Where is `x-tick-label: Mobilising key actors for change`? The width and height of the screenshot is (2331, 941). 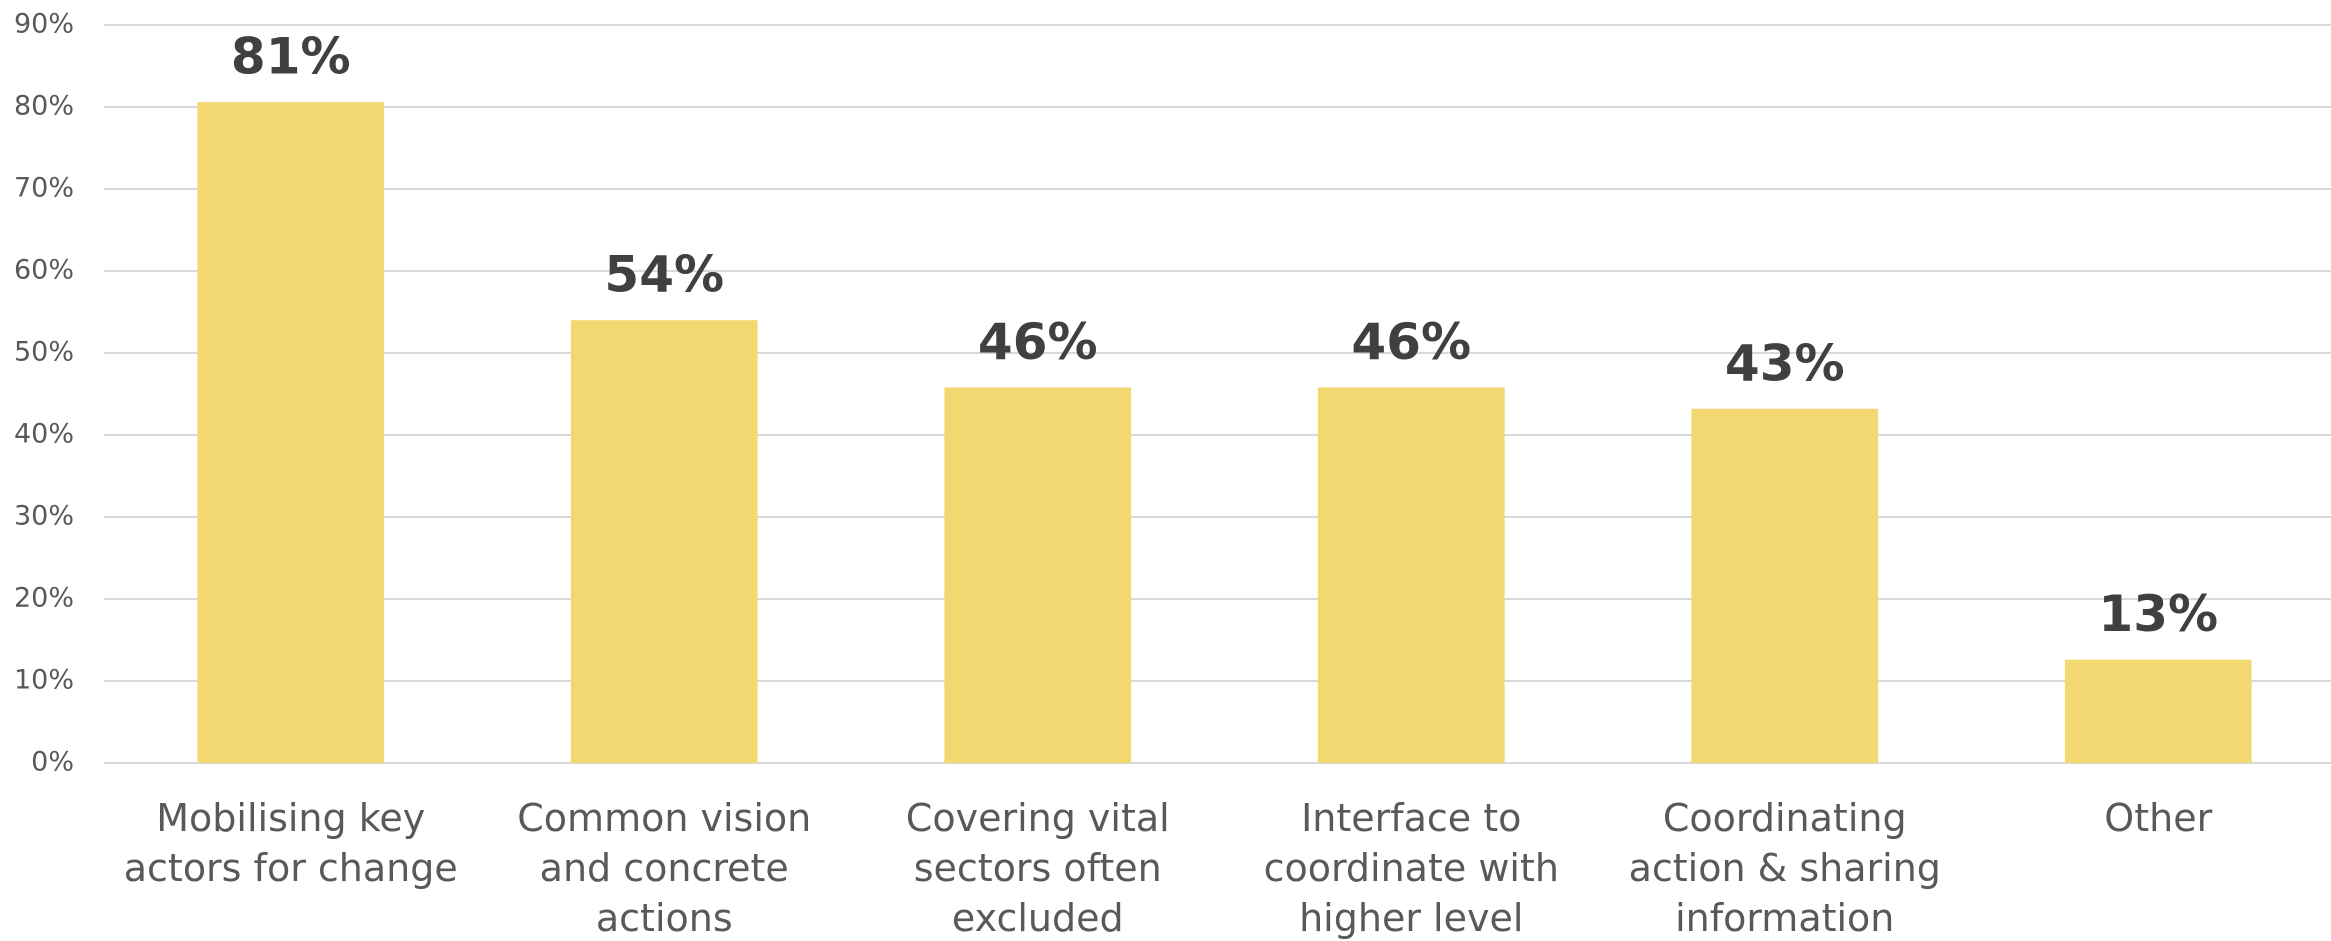
x-tick-label: Mobilising key actors for change is located at coordinates (290, 843).